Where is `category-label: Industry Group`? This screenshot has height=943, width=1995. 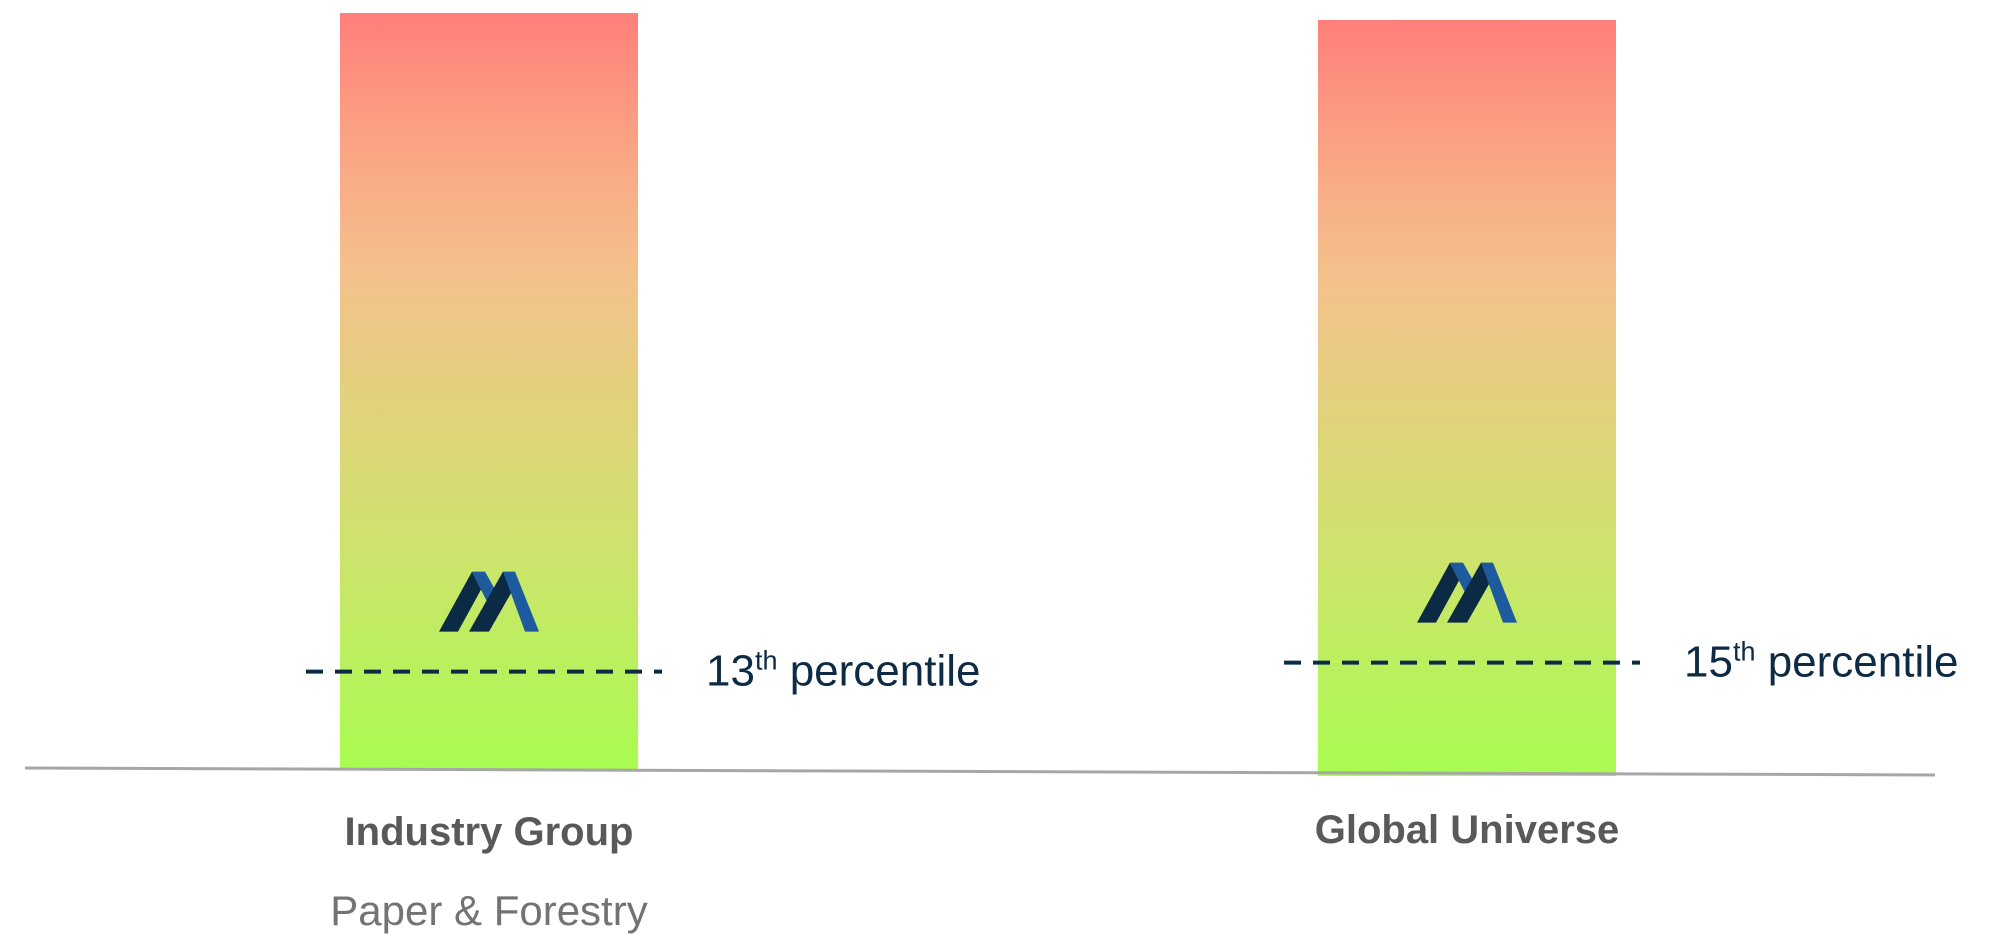
category-label: Industry Group is located at coordinates (489, 832).